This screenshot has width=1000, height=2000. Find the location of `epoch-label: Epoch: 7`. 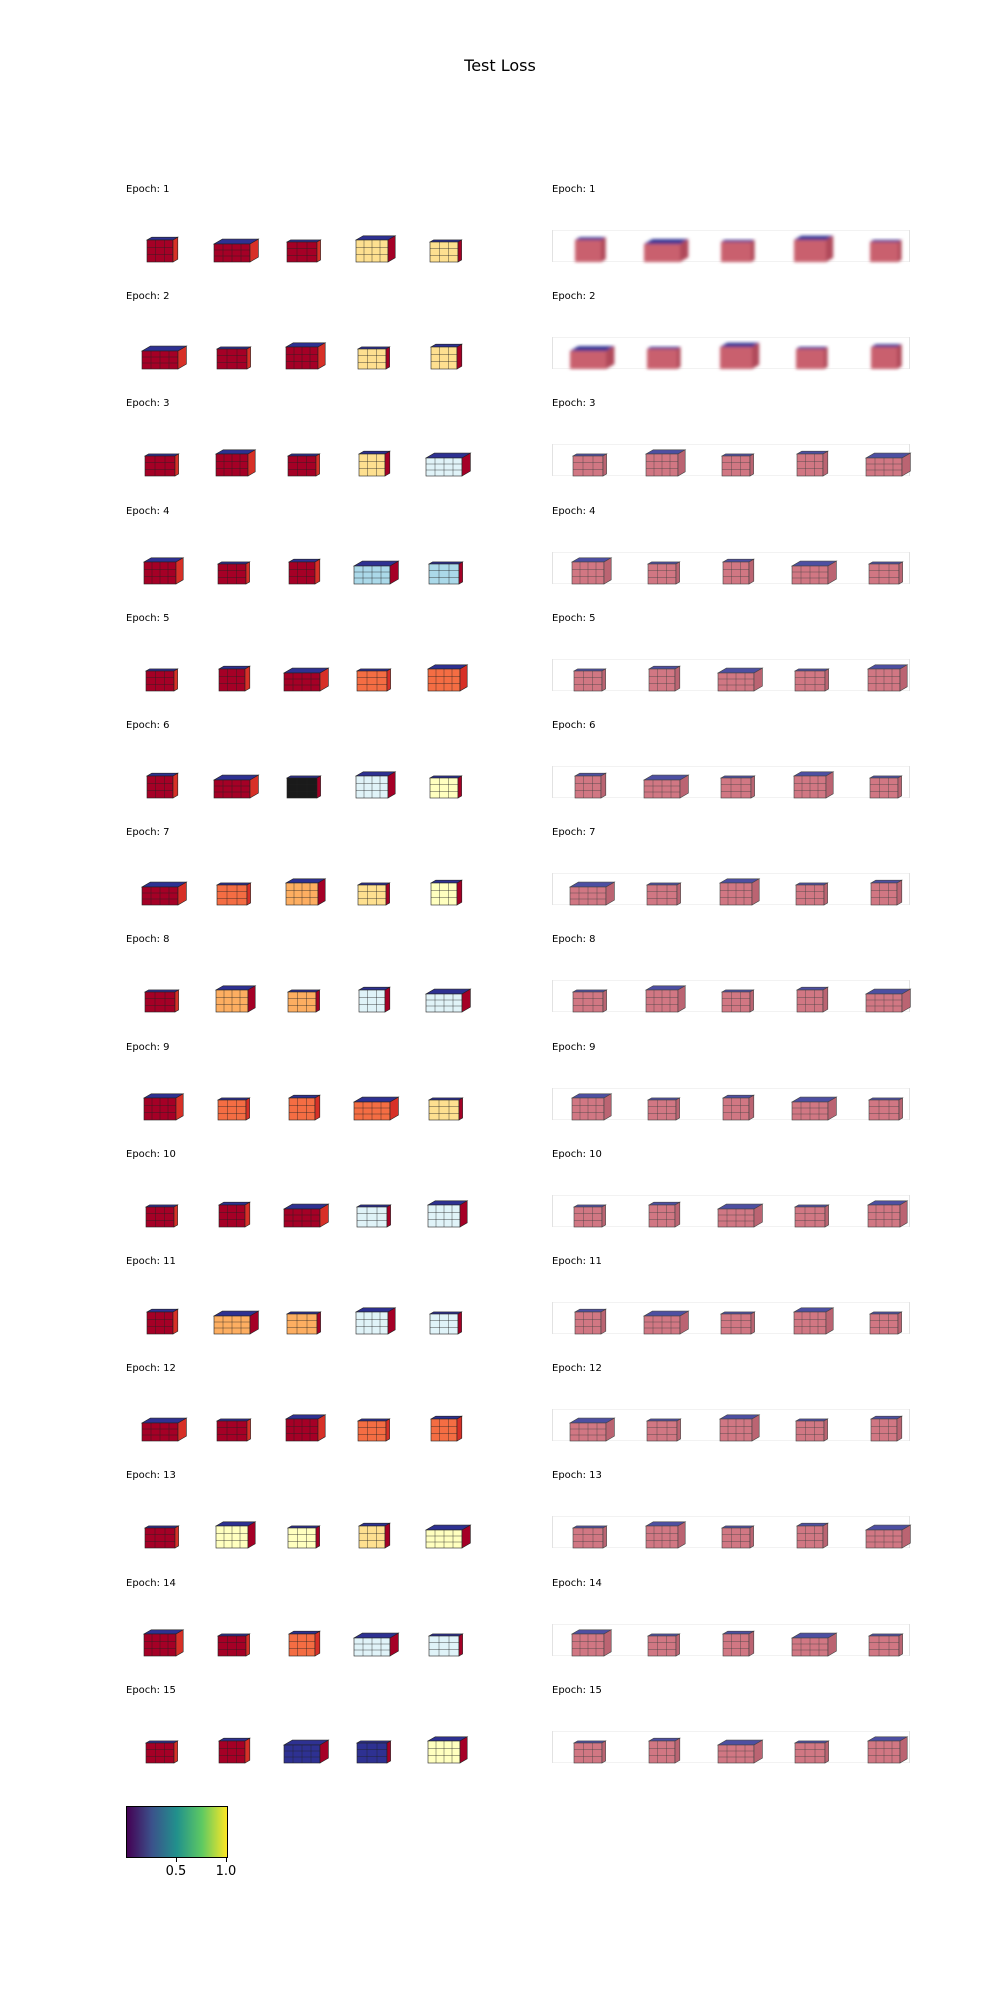

epoch-label: Epoch: 7 is located at coordinates (148, 833).